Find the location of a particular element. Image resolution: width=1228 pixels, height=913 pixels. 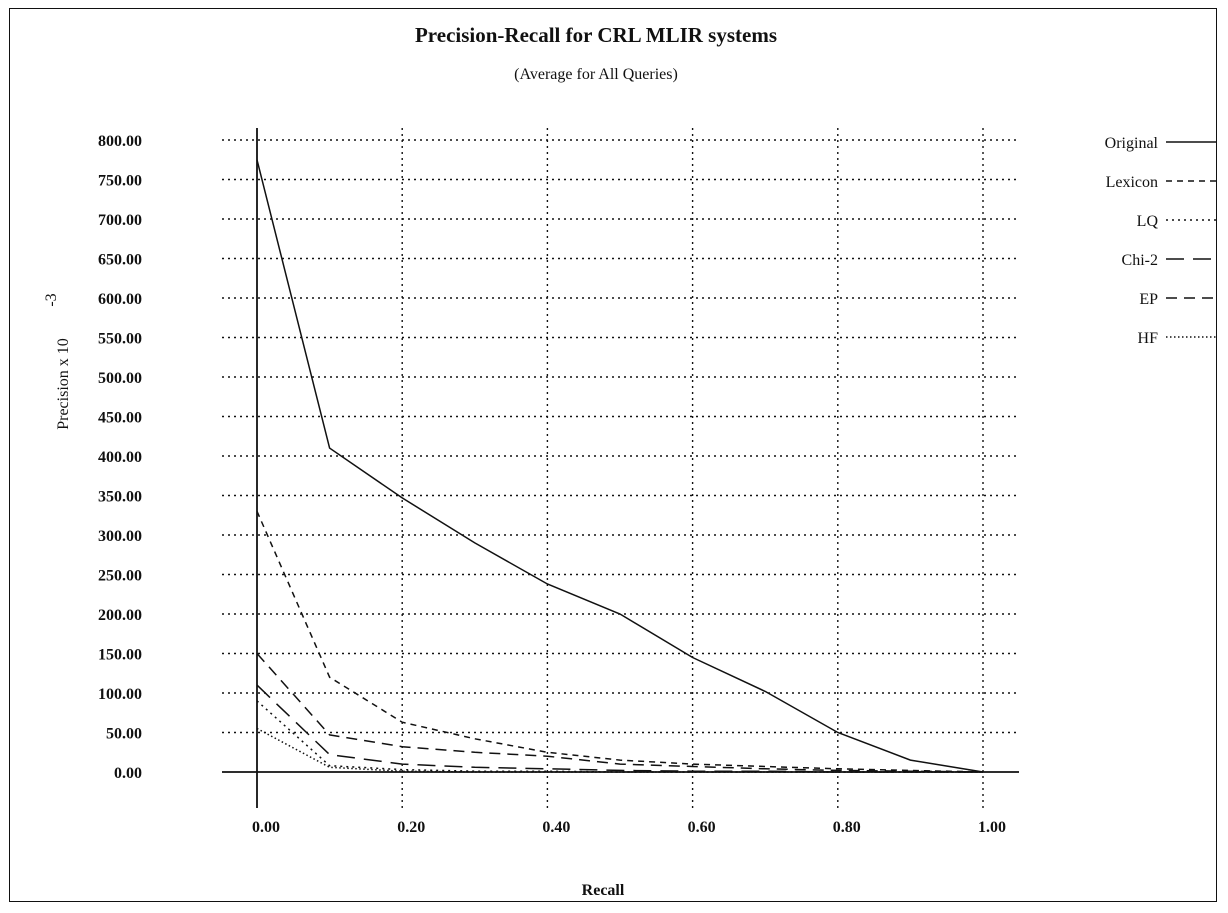

y-tick-label: 200.00 is located at coordinates (120, 615).